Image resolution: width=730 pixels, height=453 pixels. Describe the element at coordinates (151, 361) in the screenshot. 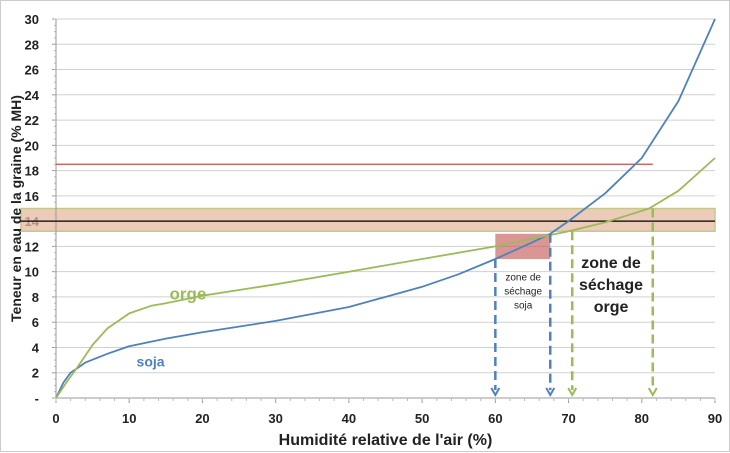

I see `label-soja: soja` at that location.